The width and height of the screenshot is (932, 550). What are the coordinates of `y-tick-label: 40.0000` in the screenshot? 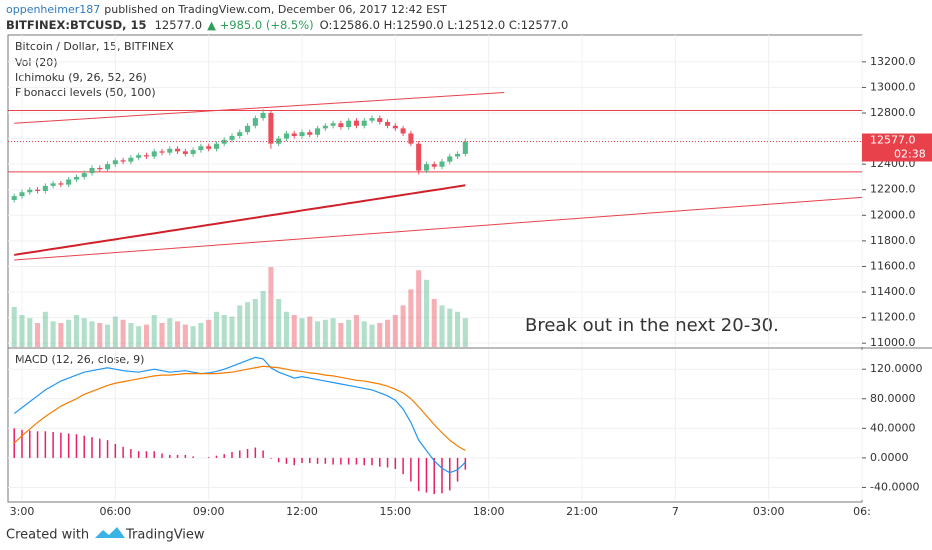 It's located at (893, 427).